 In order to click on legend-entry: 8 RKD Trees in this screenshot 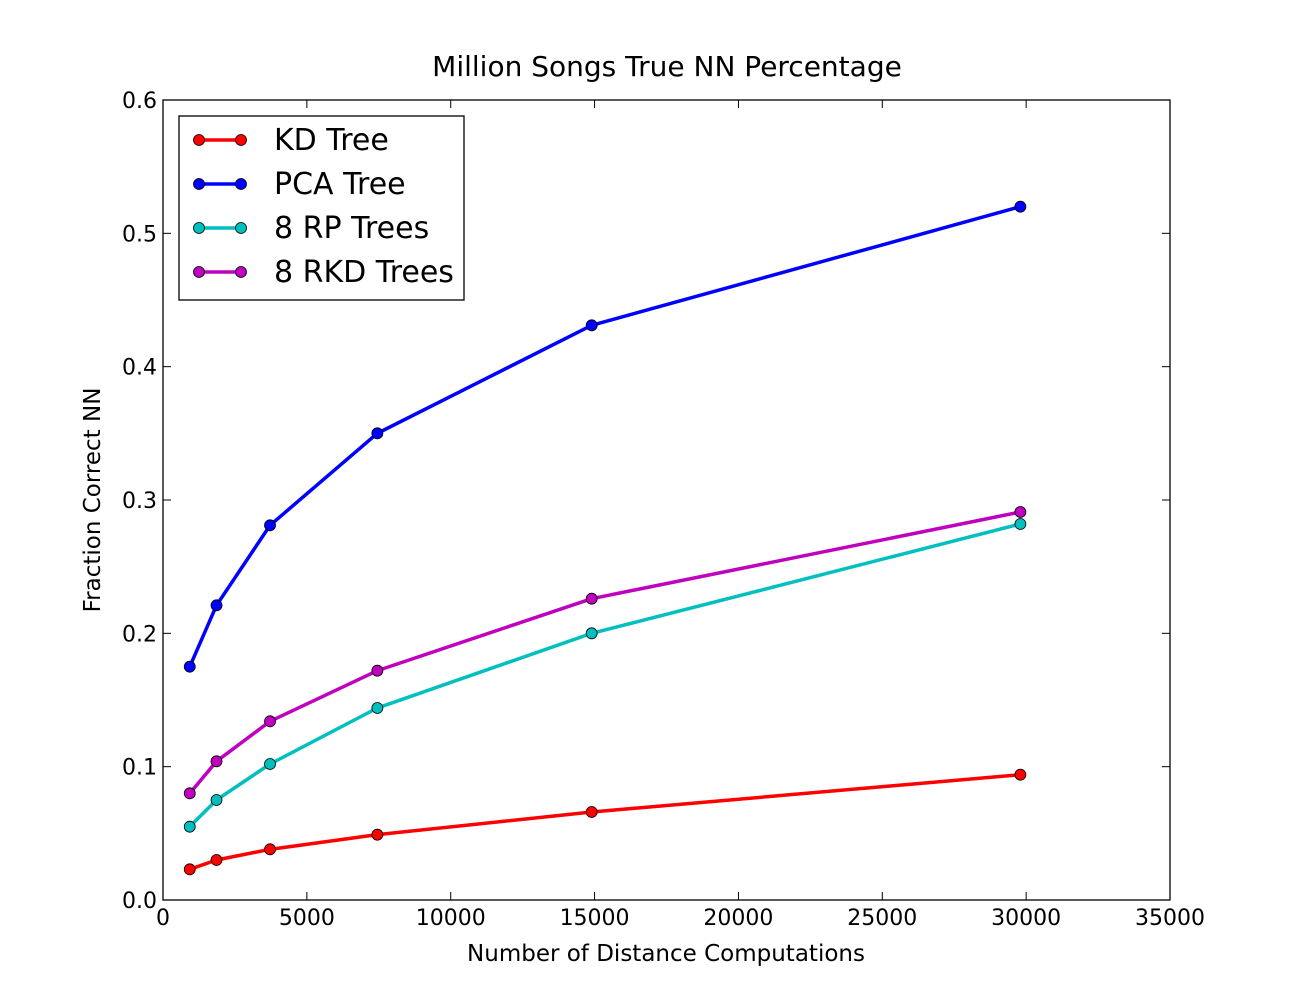, I will do `click(323, 272)`.